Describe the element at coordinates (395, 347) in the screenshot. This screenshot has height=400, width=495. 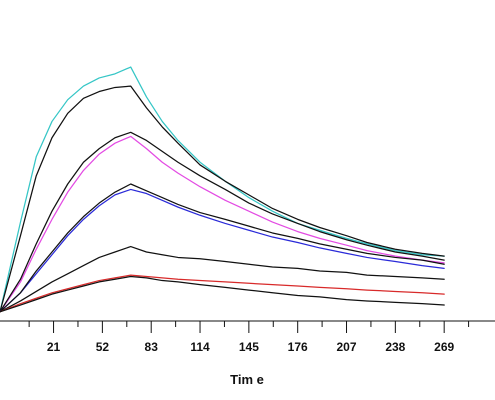
I see `x-tick-label-8: 238` at that location.